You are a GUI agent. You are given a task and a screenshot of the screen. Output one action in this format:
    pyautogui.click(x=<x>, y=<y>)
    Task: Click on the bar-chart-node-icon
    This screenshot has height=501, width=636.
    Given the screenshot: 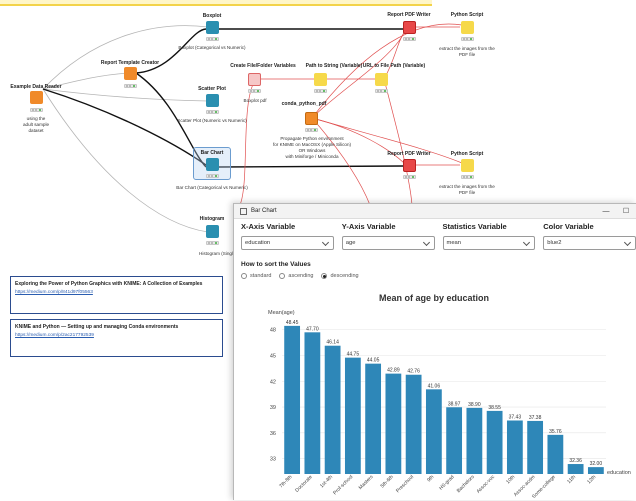 What is the action you would take?
    pyautogui.click(x=212, y=164)
    